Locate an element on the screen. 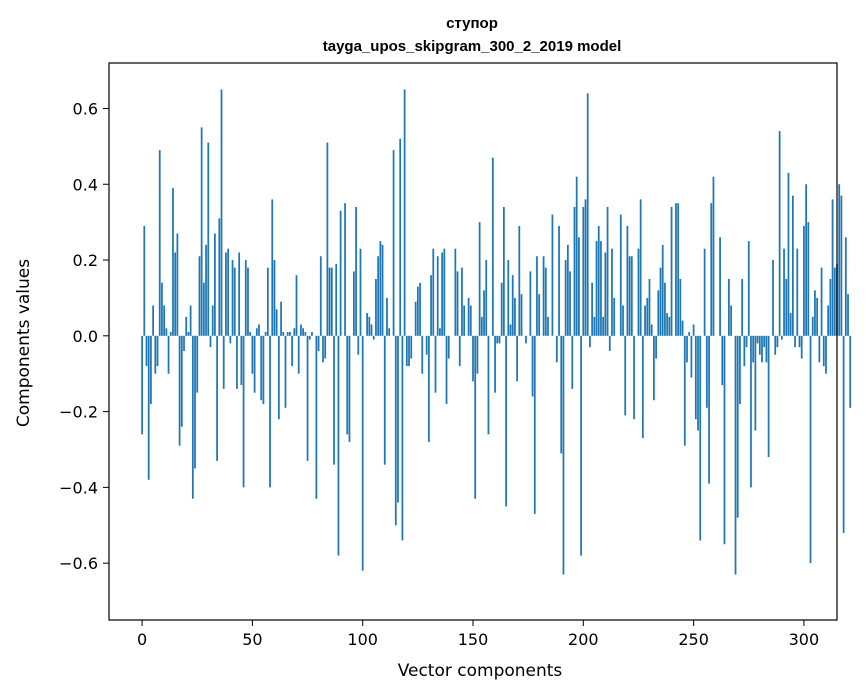  chart-title: ступор is located at coordinates (472, 23).